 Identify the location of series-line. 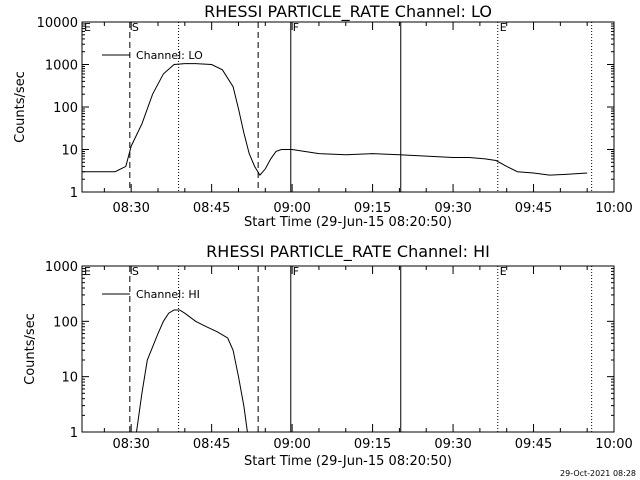
(192, 371).